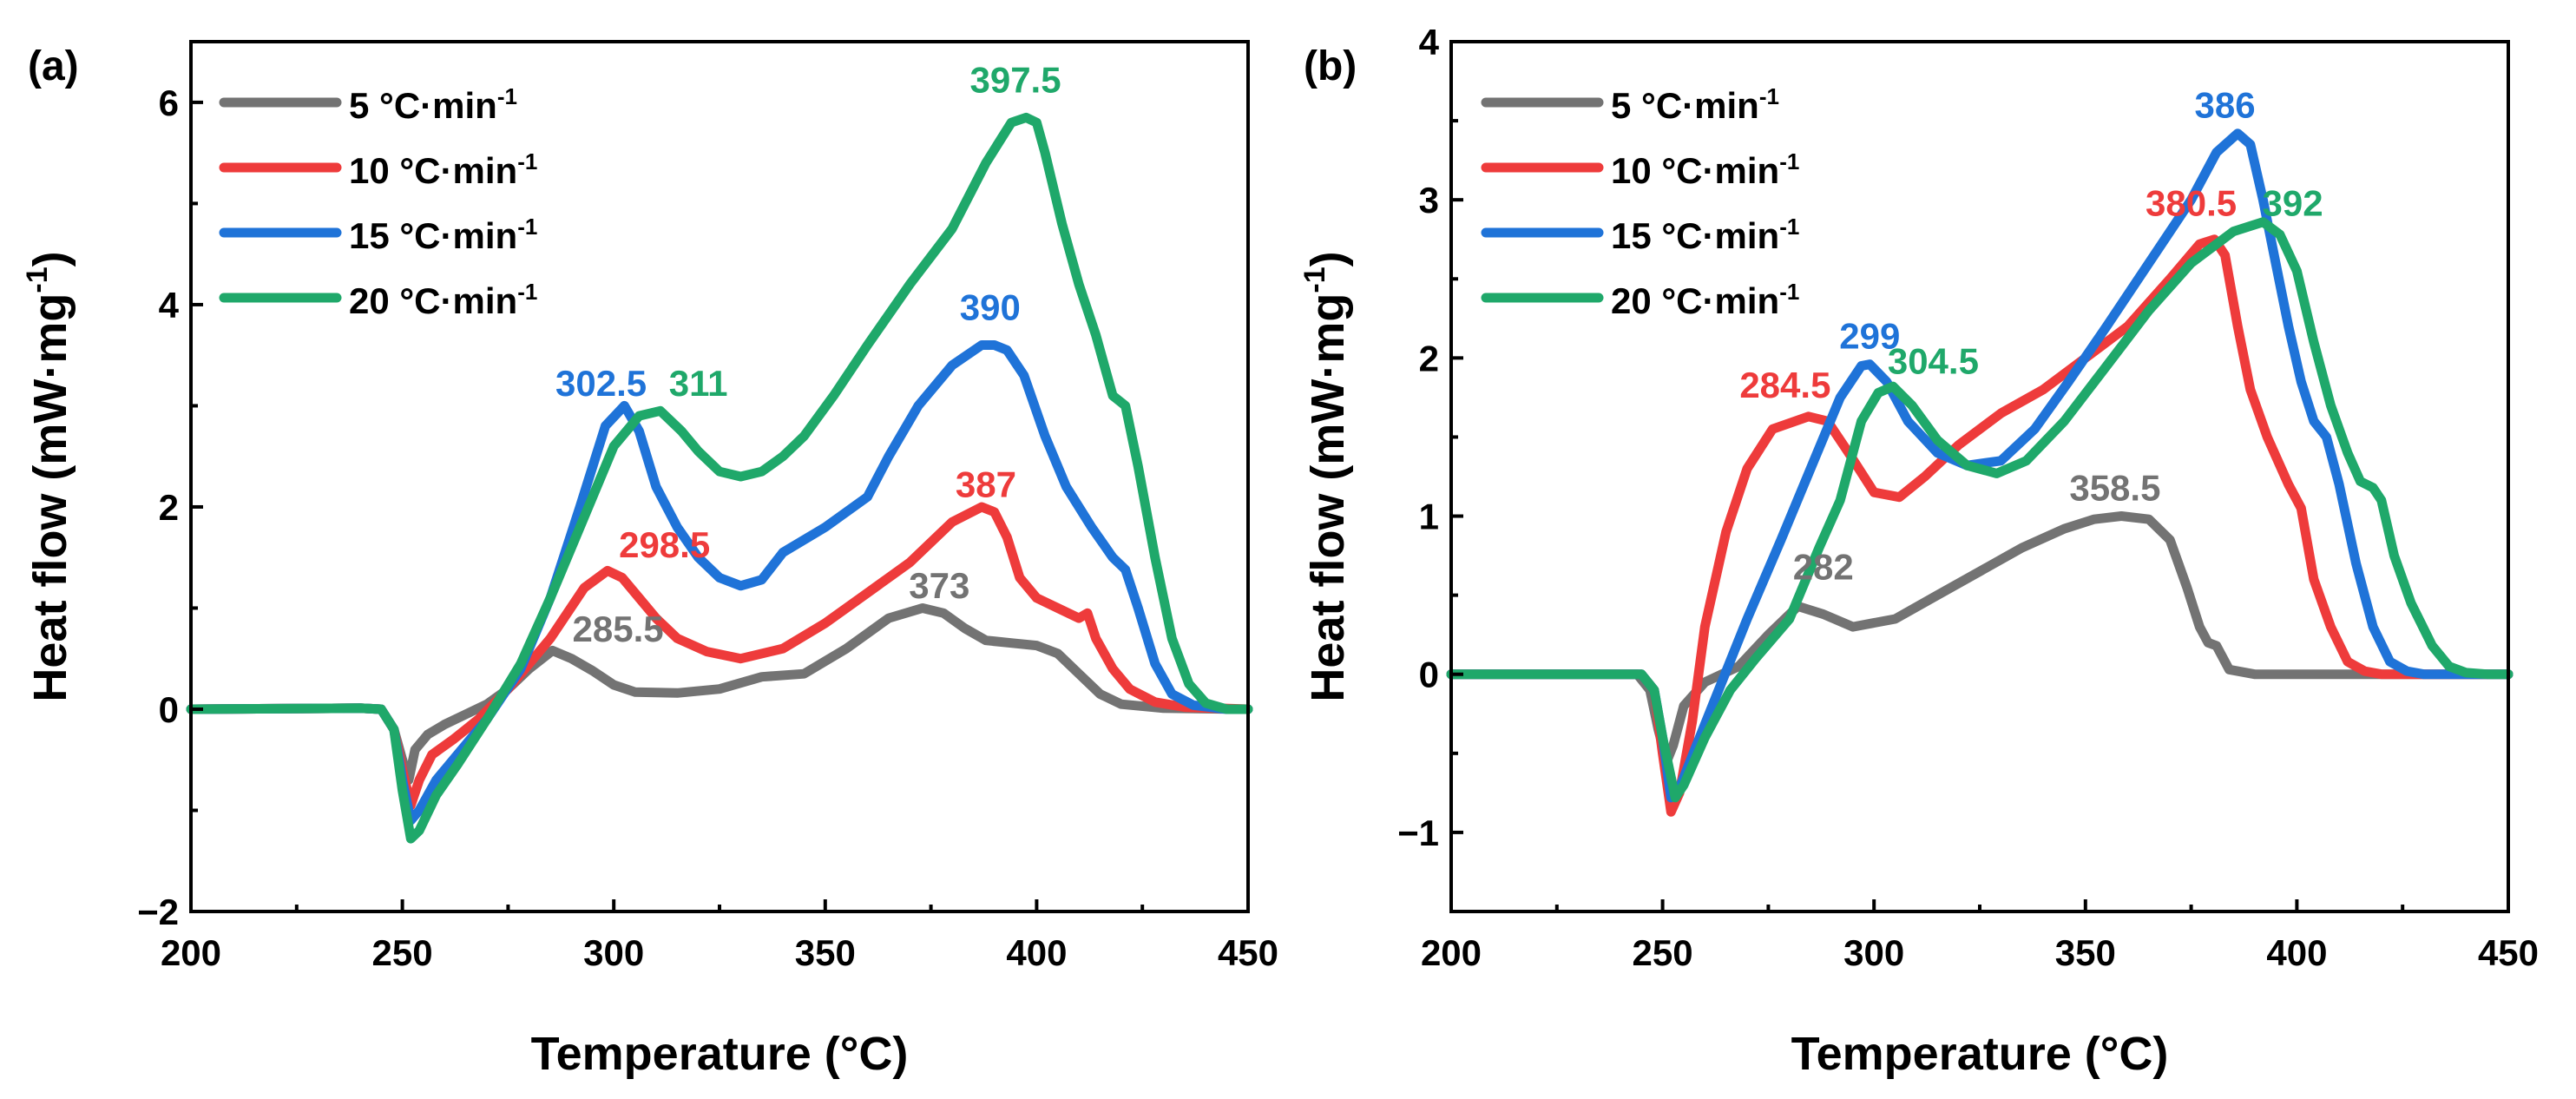 Image resolution: width=2576 pixels, height=1099 pixels. What do you see at coordinates (808, 354) in the screenshot?
I see `panel-a-annotations: 397.5 390 387 373 302.5 311 298.5 285.5` at bounding box center [808, 354].